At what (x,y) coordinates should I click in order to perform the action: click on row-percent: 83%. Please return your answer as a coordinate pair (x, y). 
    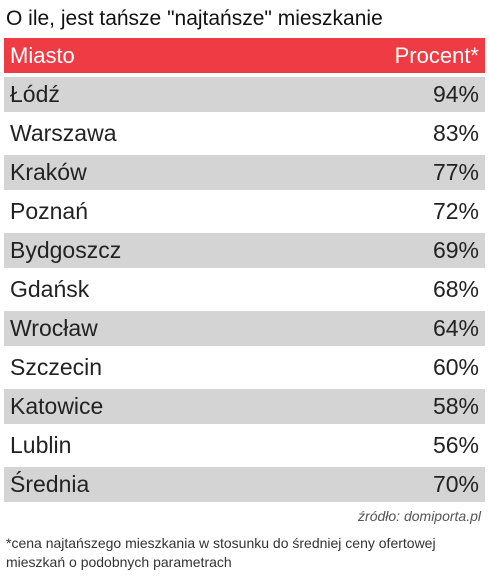
    Looking at the image, I should click on (455, 133).